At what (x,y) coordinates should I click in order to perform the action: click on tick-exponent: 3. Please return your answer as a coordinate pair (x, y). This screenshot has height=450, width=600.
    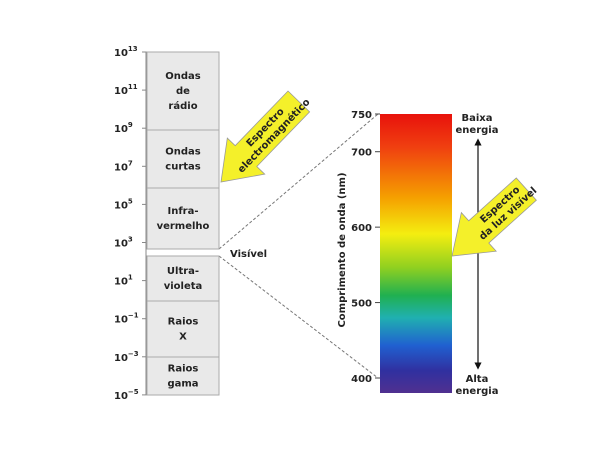
    Looking at the image, I should click on (130, 240).